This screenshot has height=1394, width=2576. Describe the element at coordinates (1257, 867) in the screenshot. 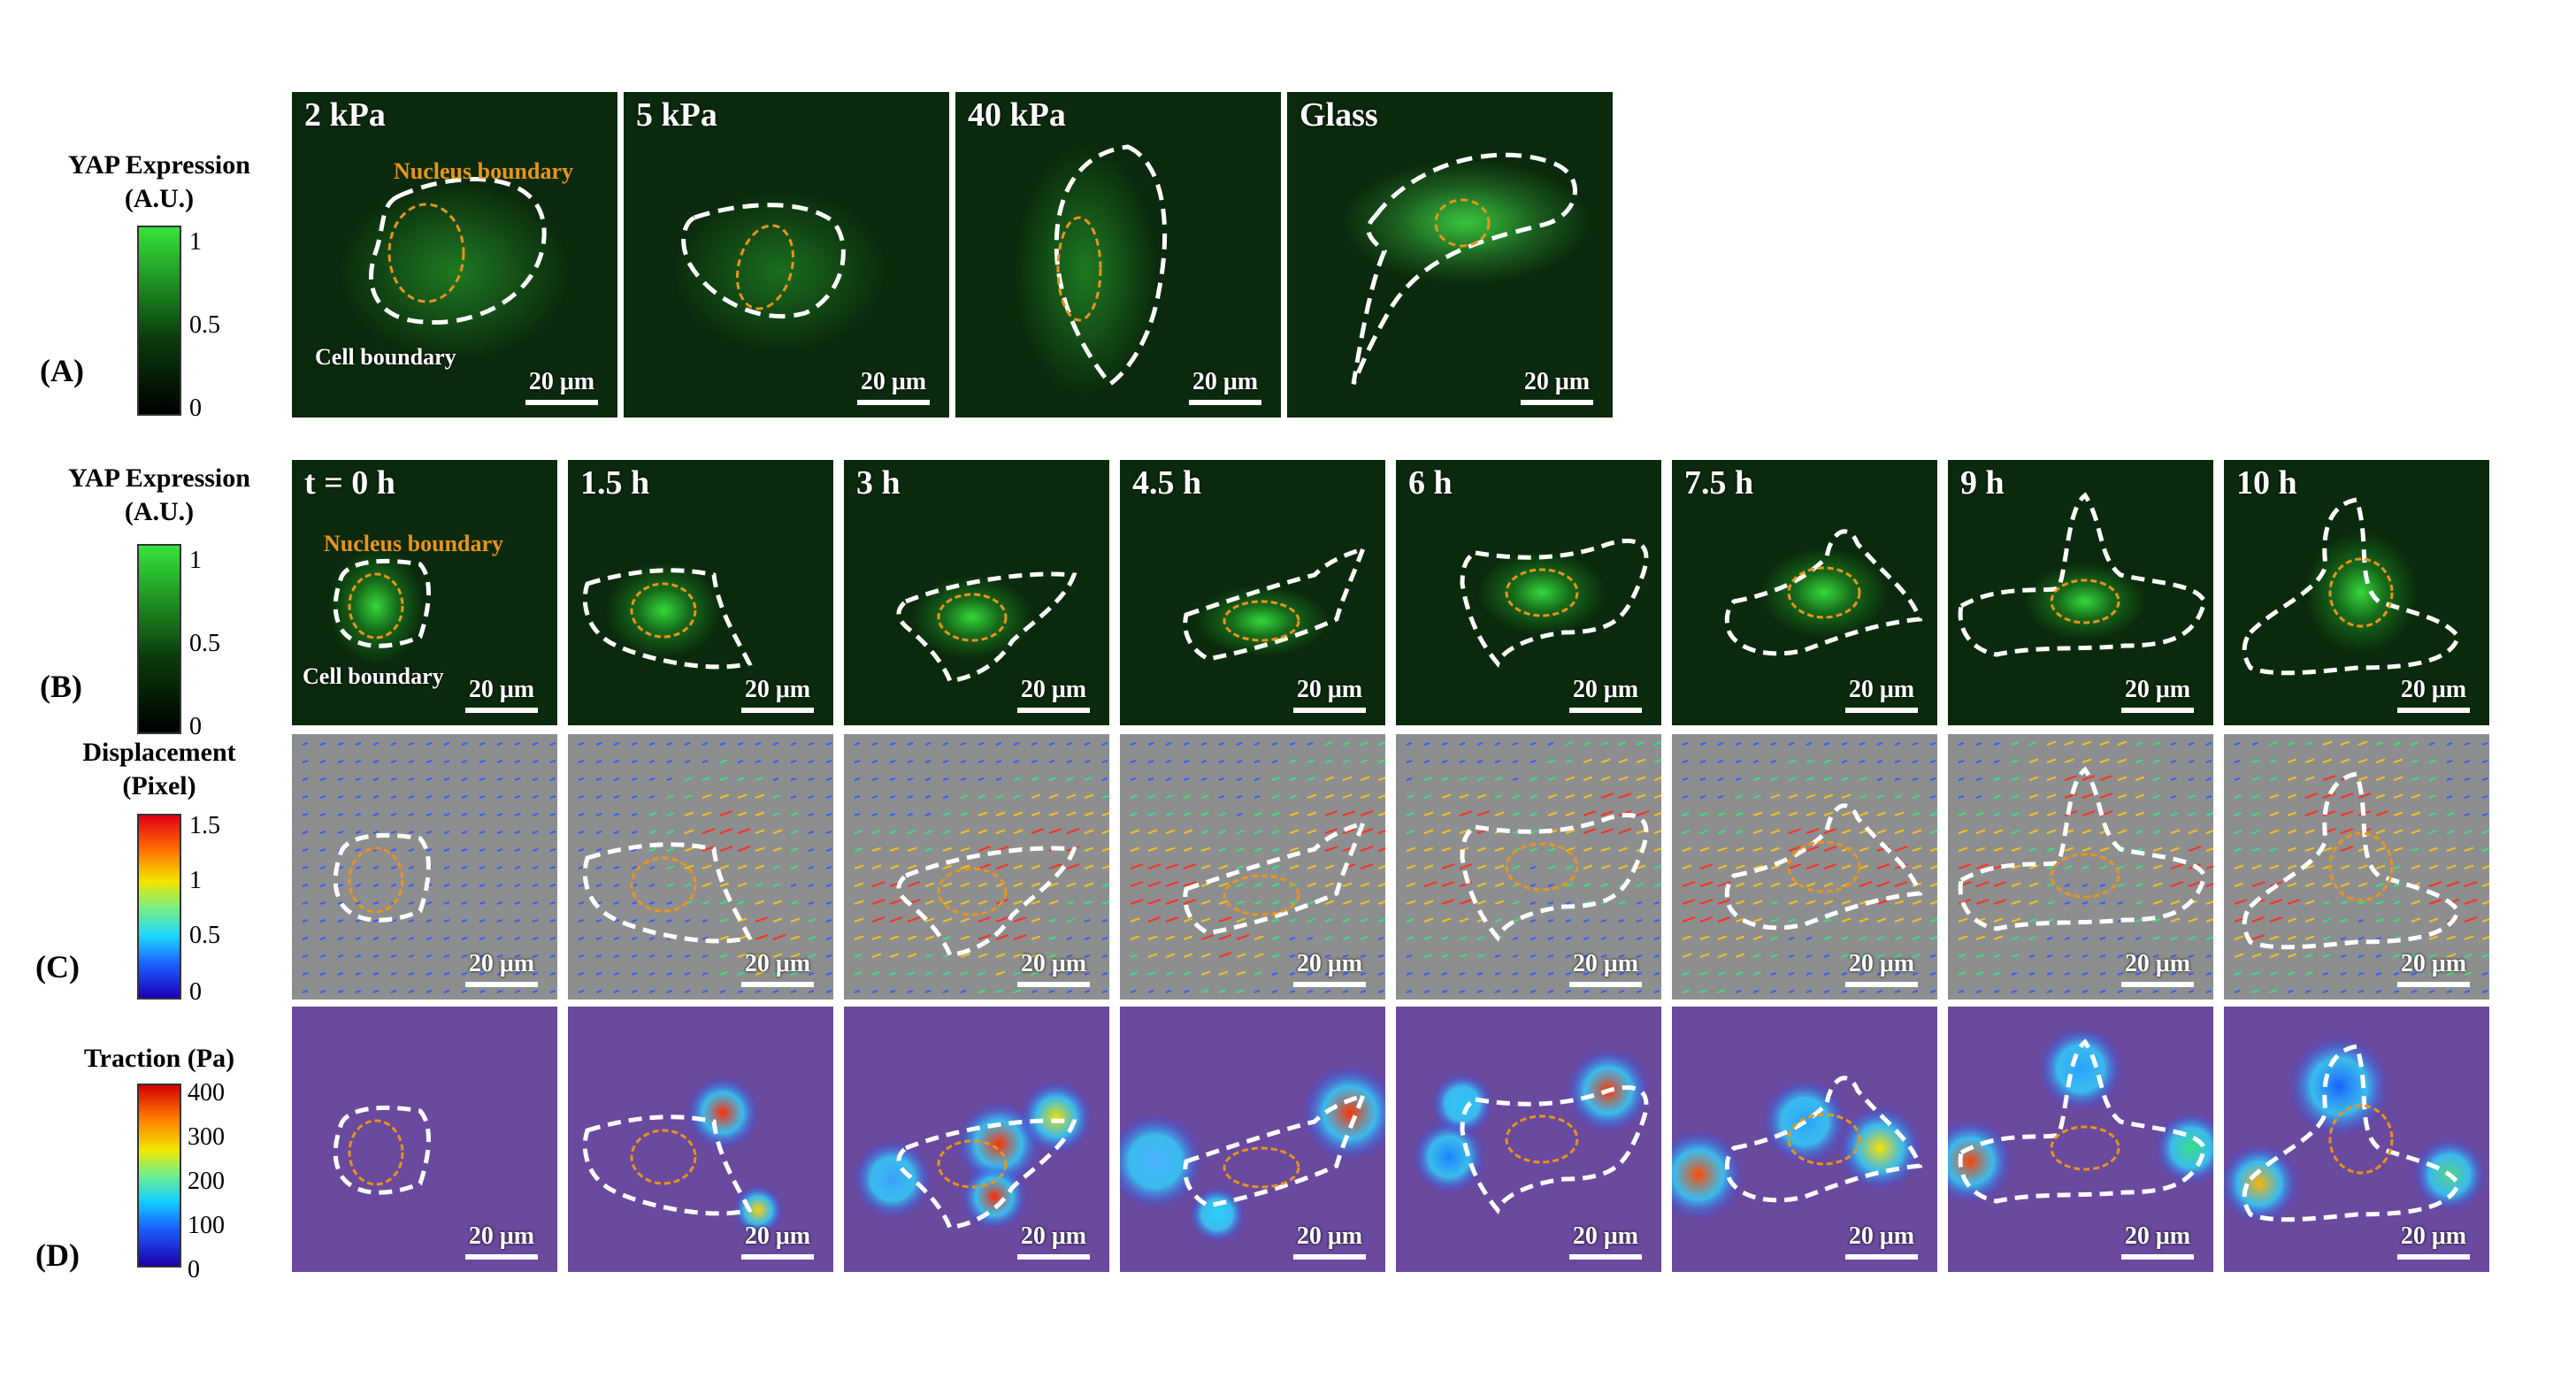

I see `panel-overlay` at that location.